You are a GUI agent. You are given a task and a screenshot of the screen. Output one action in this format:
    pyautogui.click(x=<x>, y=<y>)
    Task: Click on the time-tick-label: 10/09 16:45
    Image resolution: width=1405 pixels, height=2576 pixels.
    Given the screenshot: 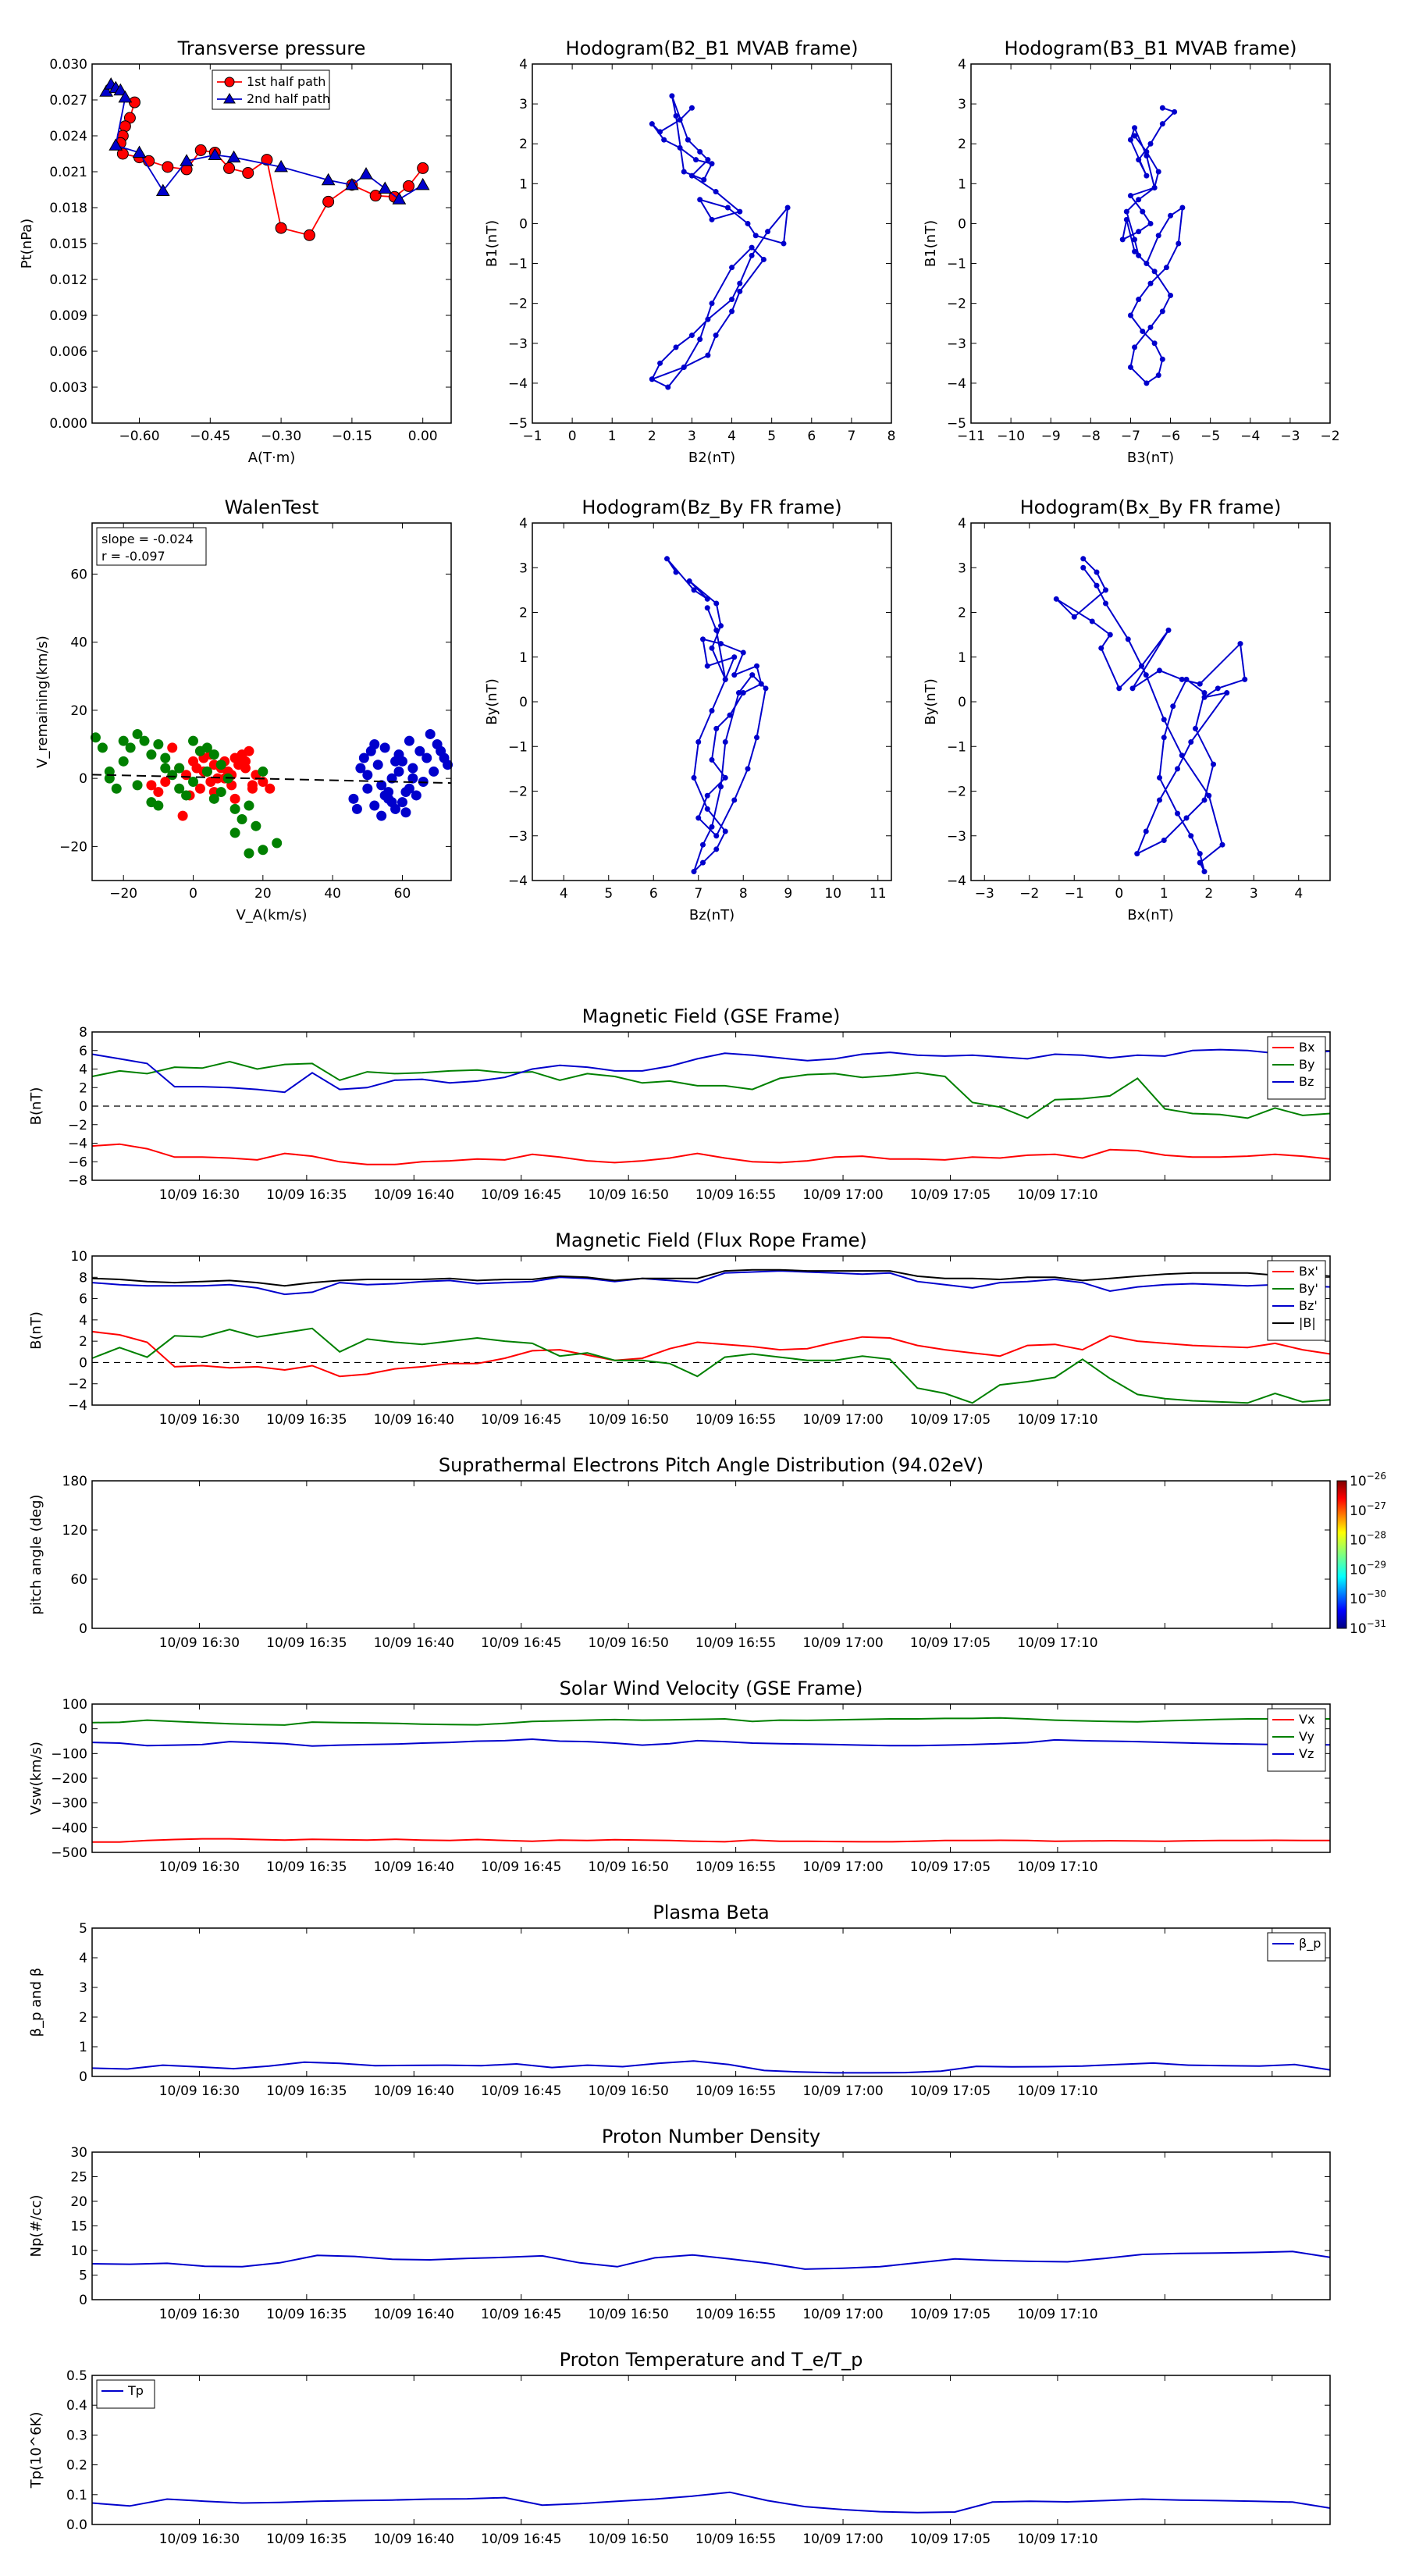 What is the action you would take?
    pyautogui.click(x=521, y=1643)
    